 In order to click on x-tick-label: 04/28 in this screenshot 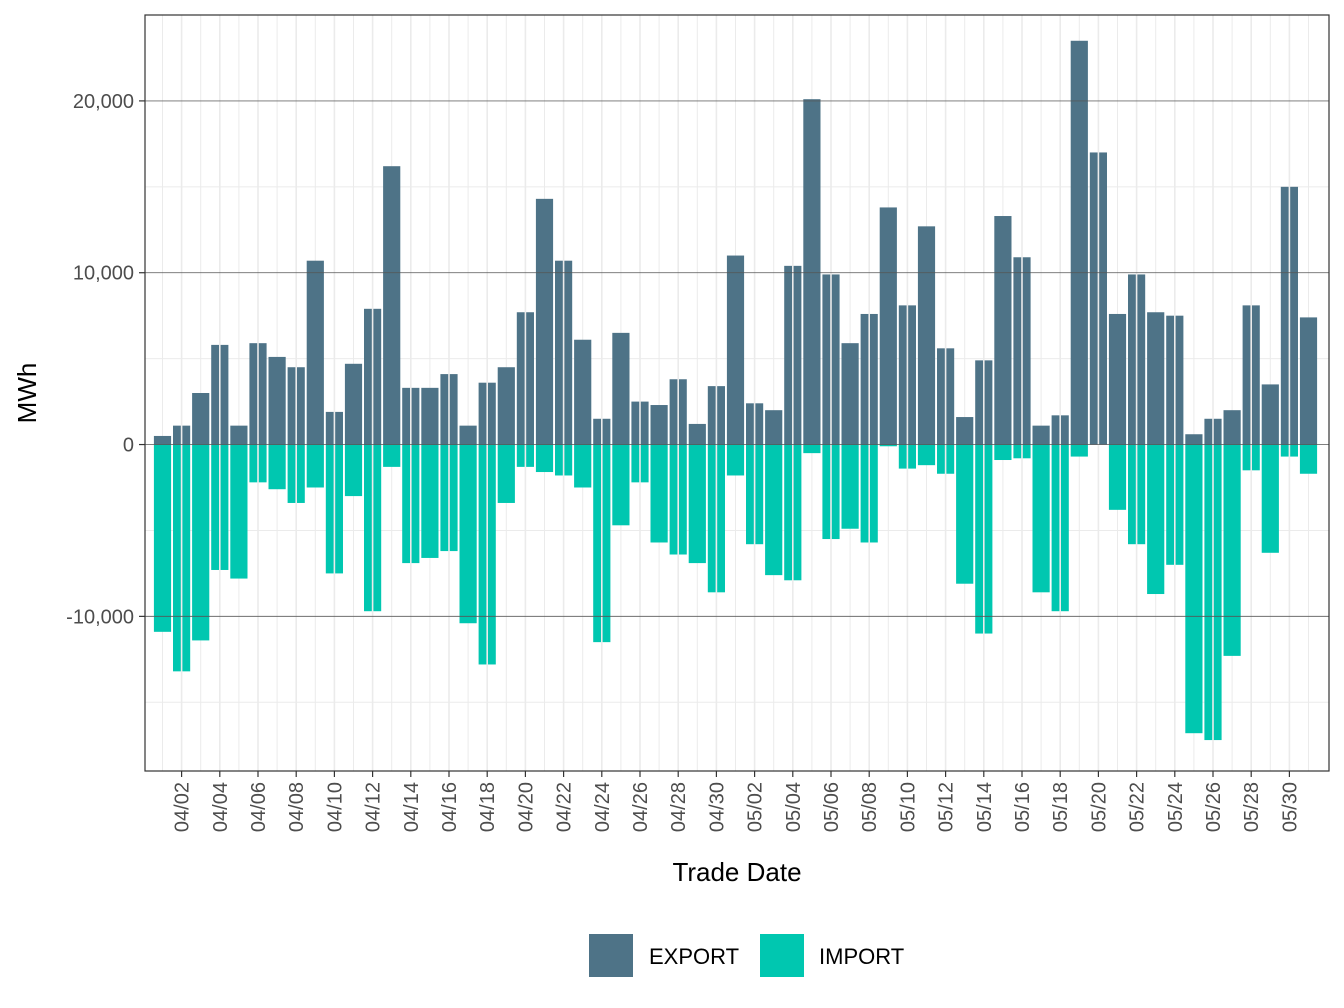, I will do `click(679, 807)`.